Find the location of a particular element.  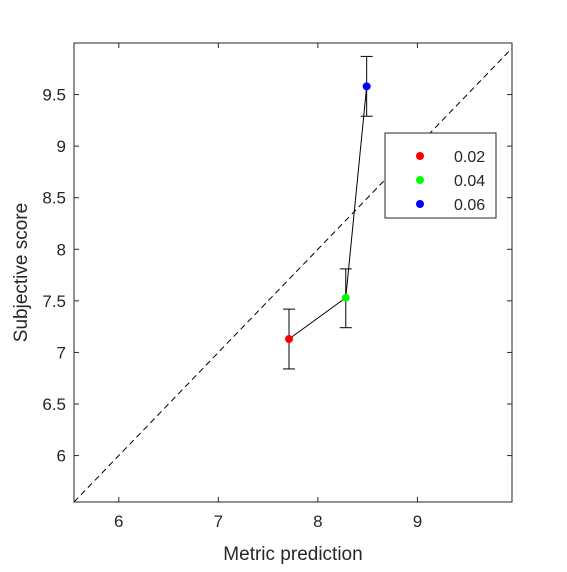

legend-label: 0.02 is located at coordinates (469, 157).